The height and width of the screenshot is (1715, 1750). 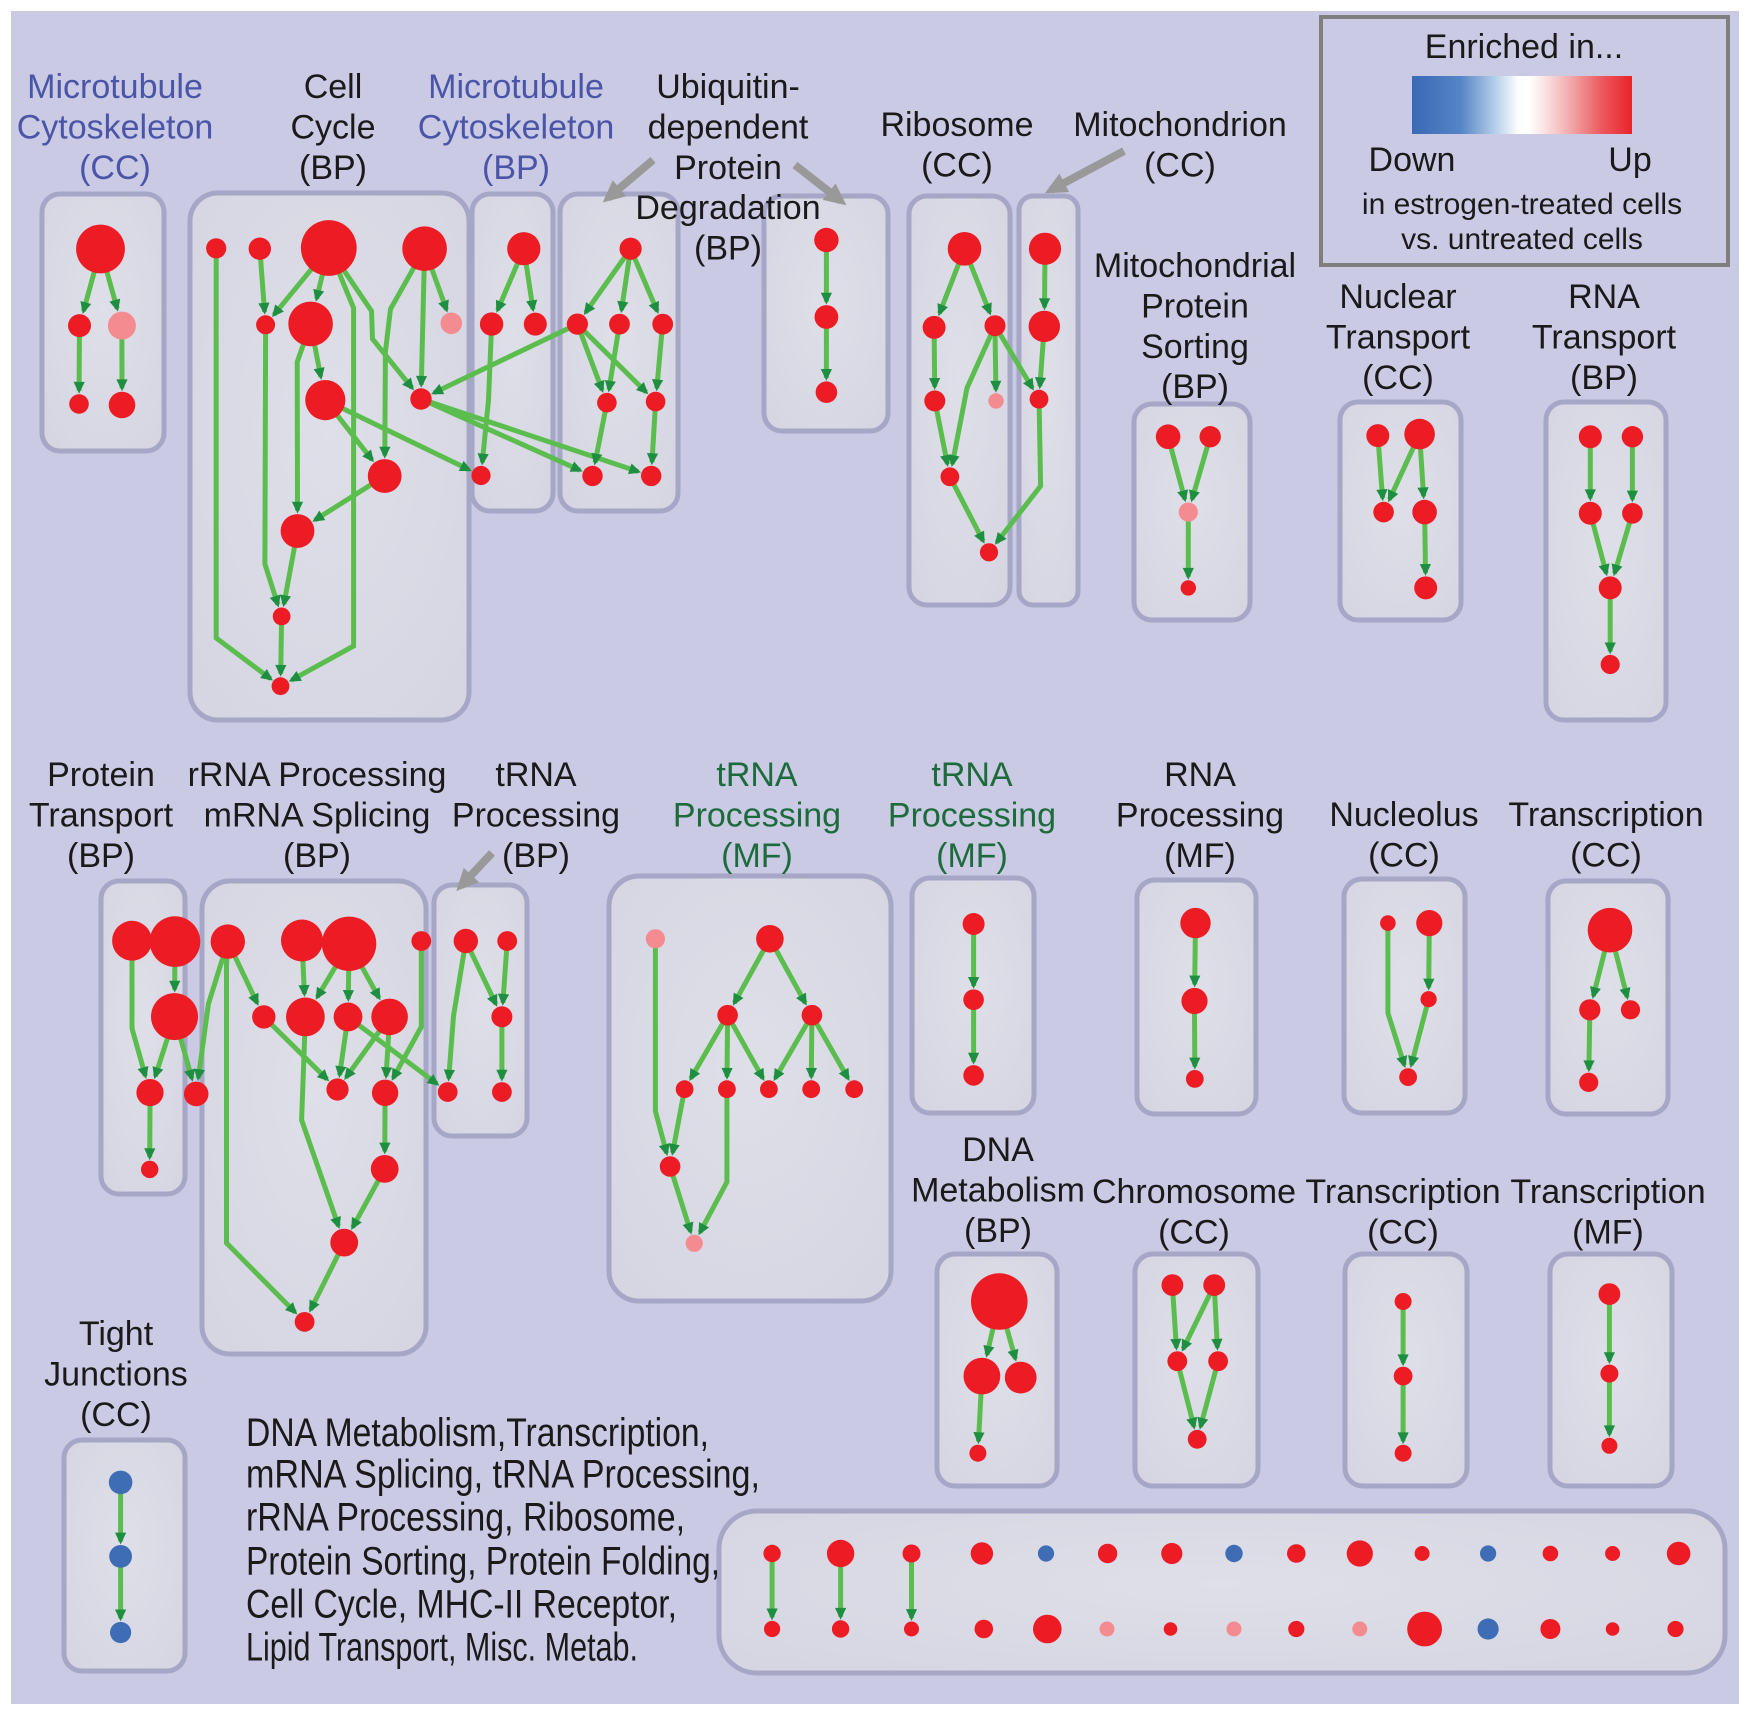 I want to click on svg-text: Nucleolus, so click(x=1403, y=815).